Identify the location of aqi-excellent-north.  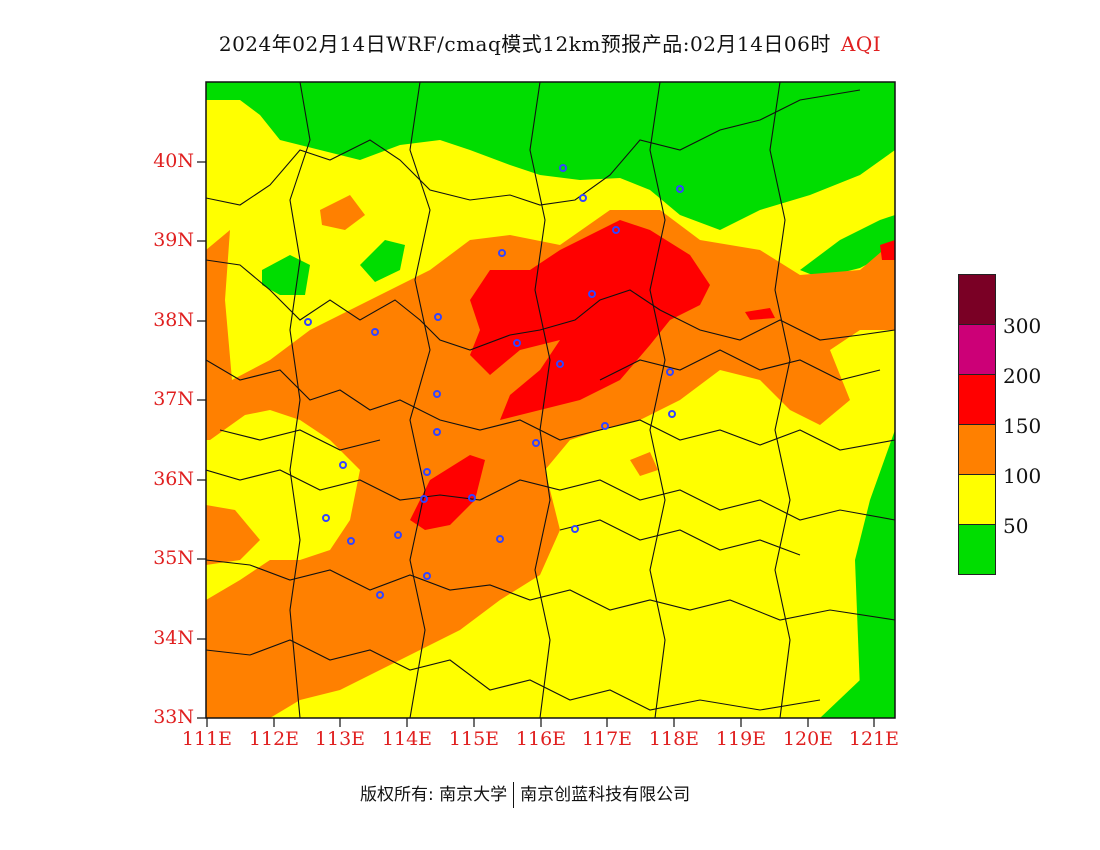
(550, 156).